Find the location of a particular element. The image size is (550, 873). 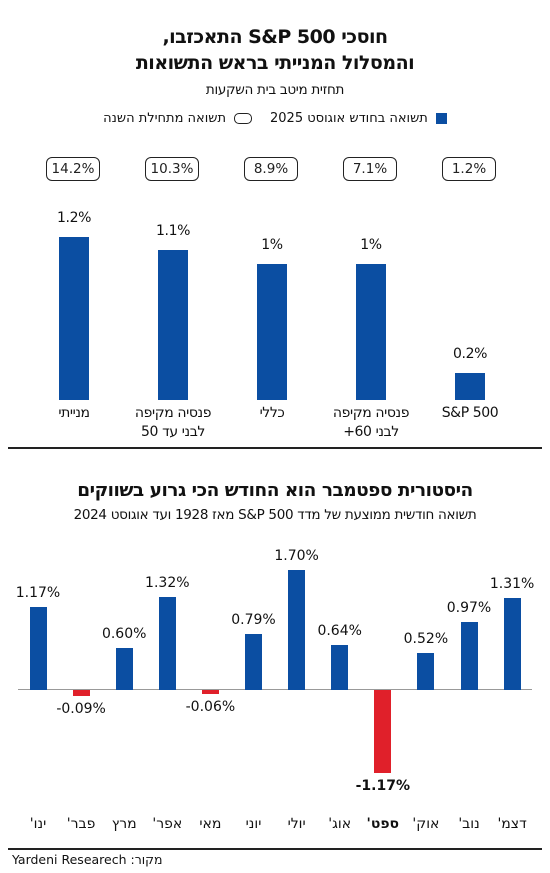

legend-label: תשואה מתחילת השנה is located at coordinates (165, 118).